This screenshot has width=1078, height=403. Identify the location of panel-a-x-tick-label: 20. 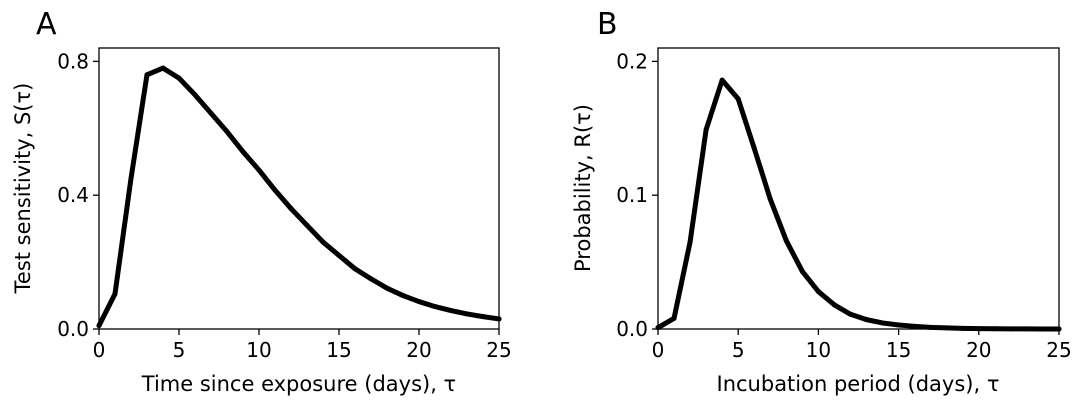
(418, 350).